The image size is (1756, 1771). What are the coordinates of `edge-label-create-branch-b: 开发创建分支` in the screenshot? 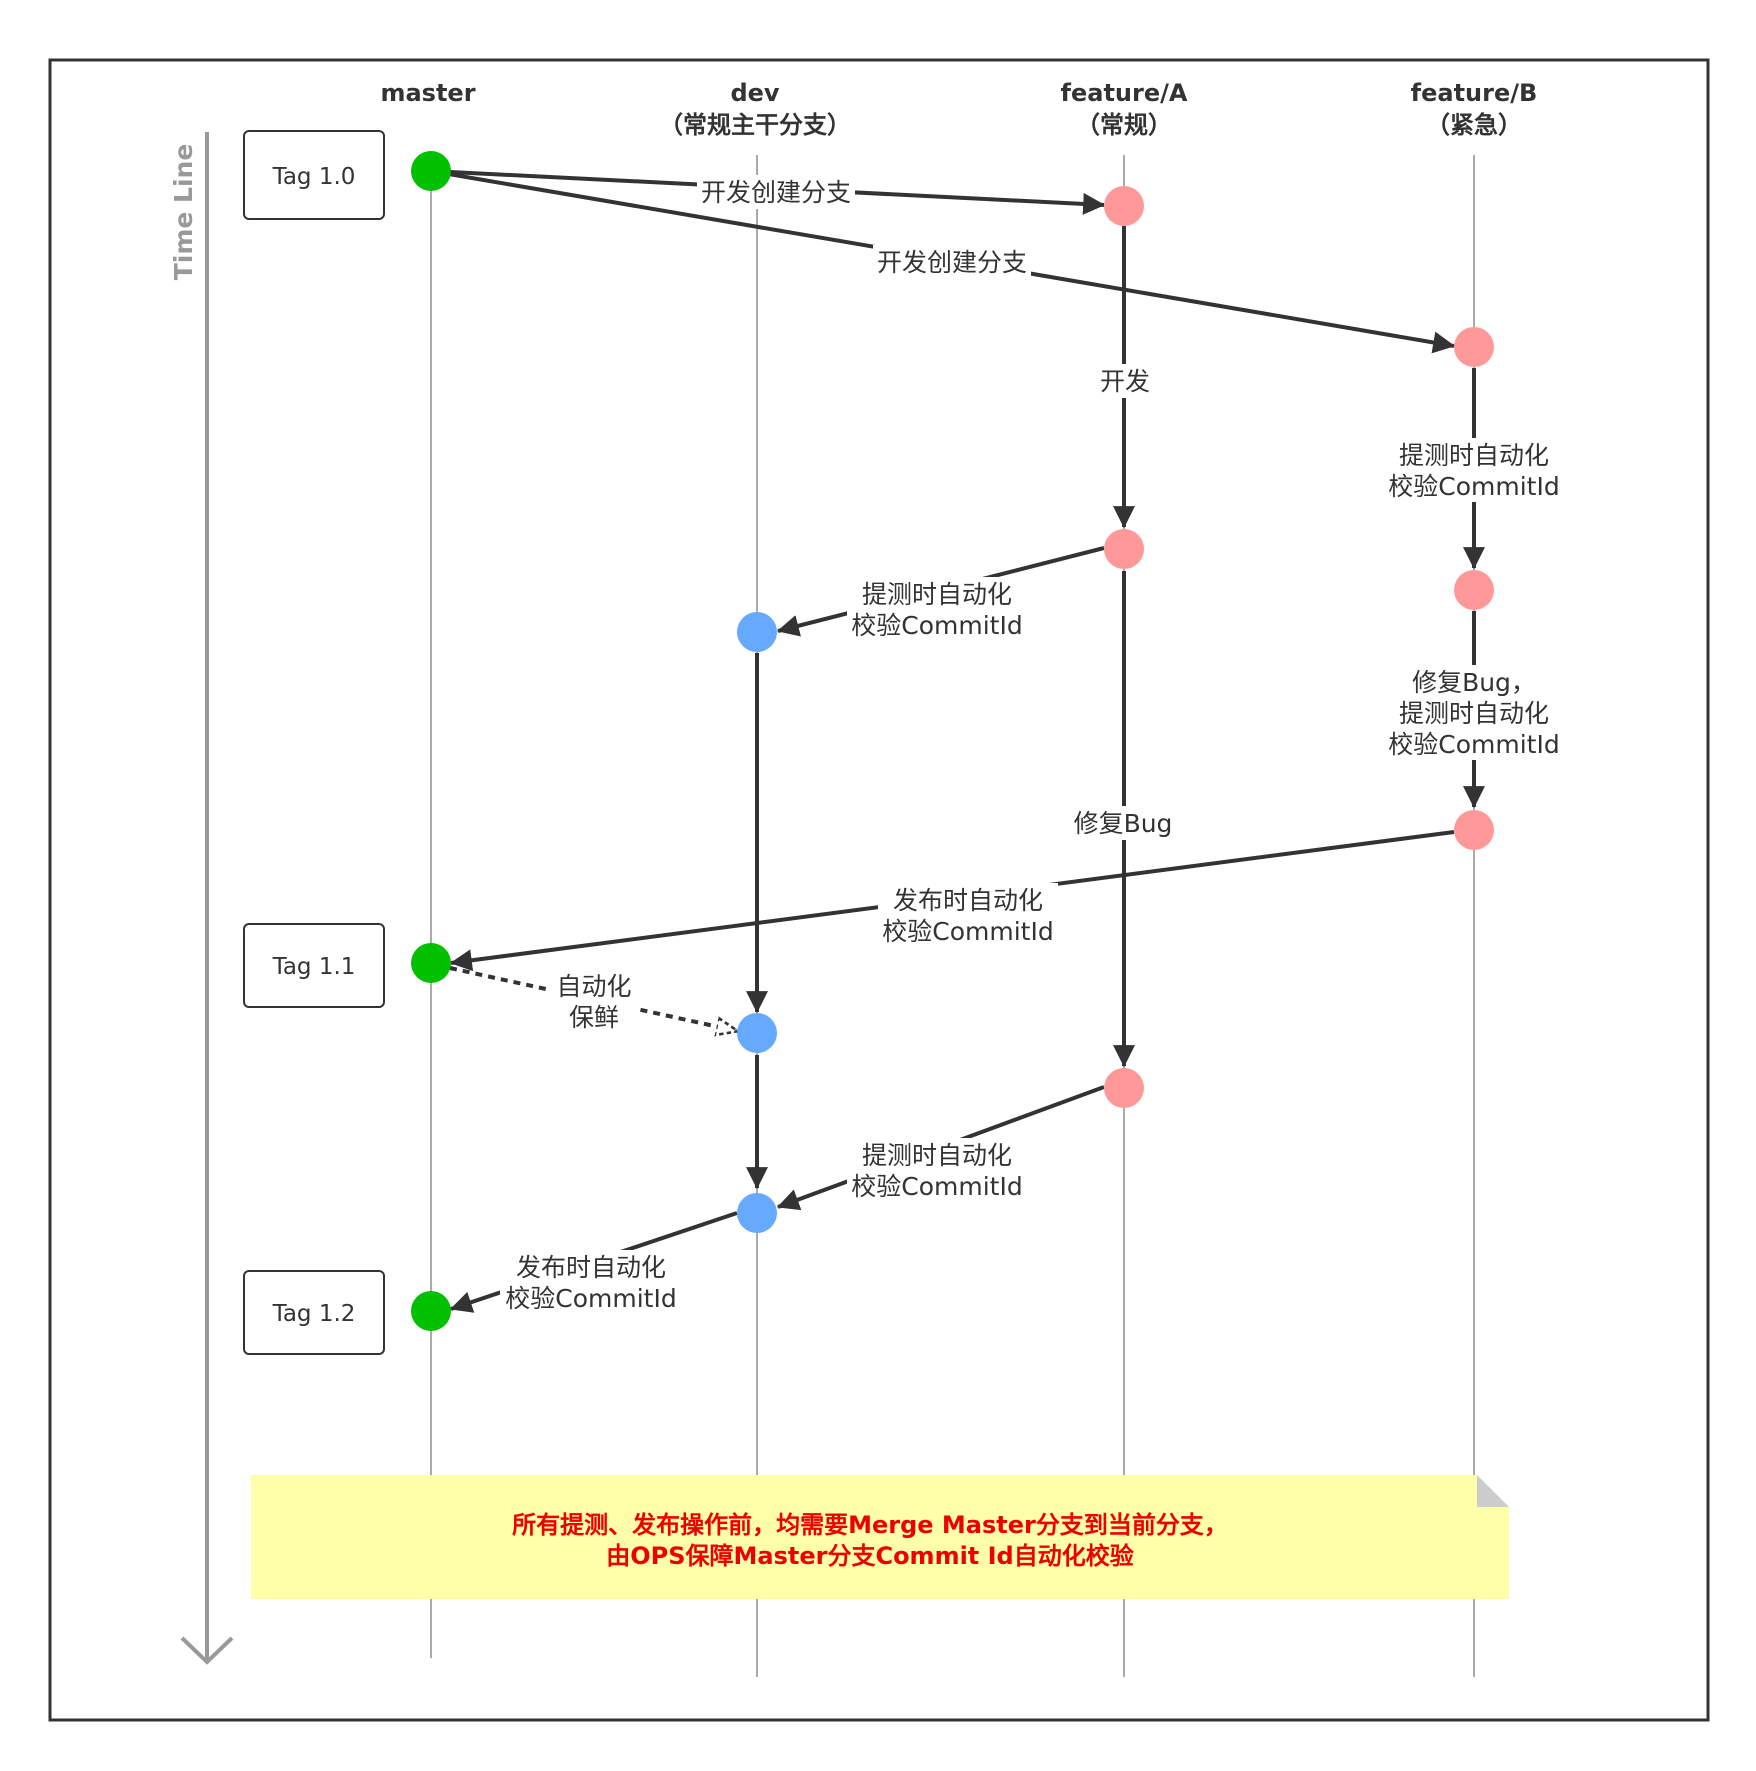 It's located at (952, 262).